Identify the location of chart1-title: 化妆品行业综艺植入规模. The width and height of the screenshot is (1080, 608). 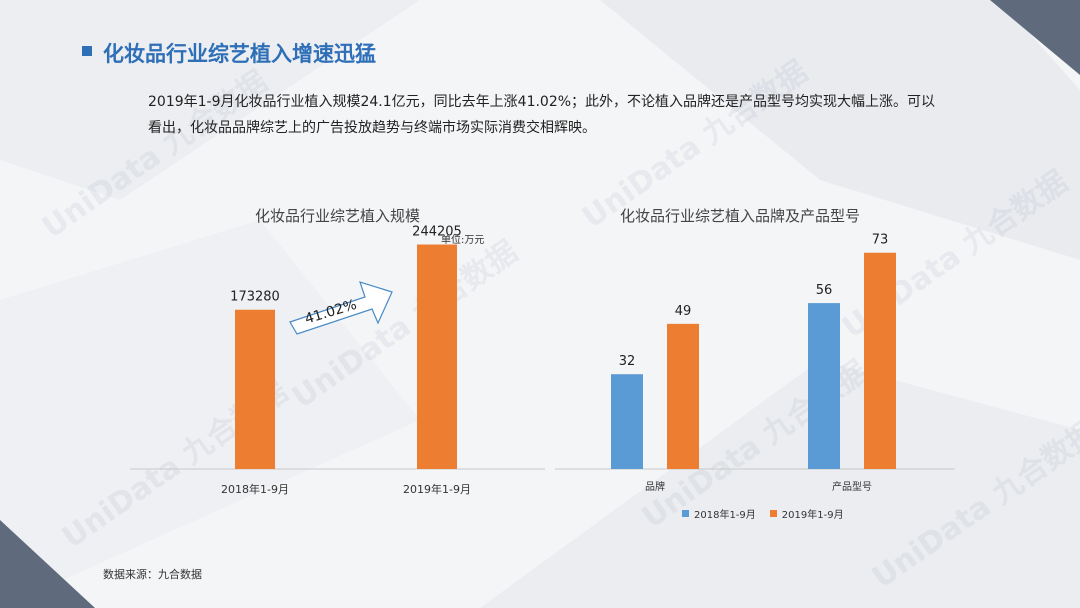
(338, 216).